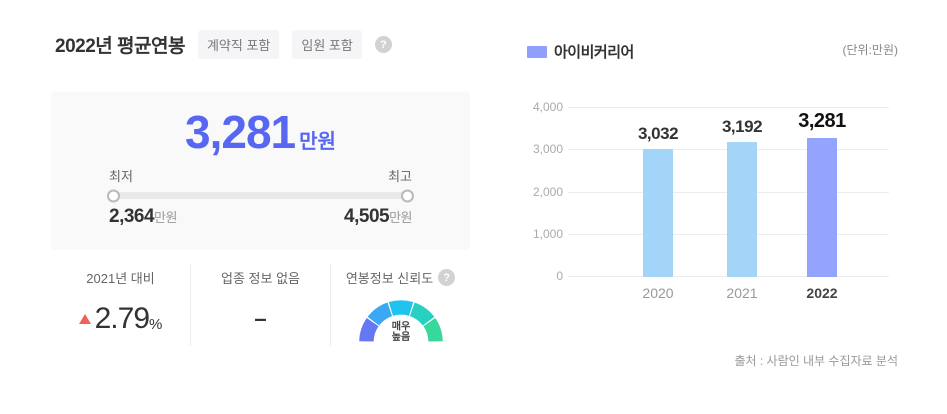 The image size is (947, 414). What do you see at coordinates (113, 196) in the screenshot?
I see `slider-handle-min` at bounding box center [113, 196].